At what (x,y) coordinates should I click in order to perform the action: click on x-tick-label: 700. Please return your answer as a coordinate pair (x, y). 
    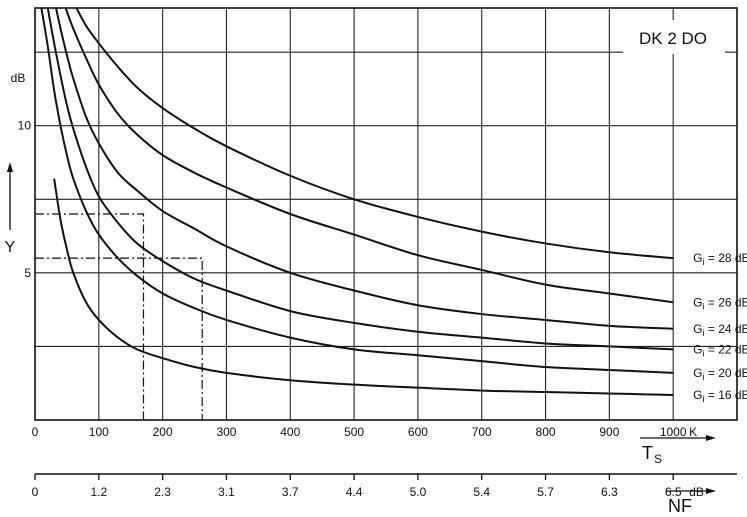
    Looking at the image, I should click on (482, 432).